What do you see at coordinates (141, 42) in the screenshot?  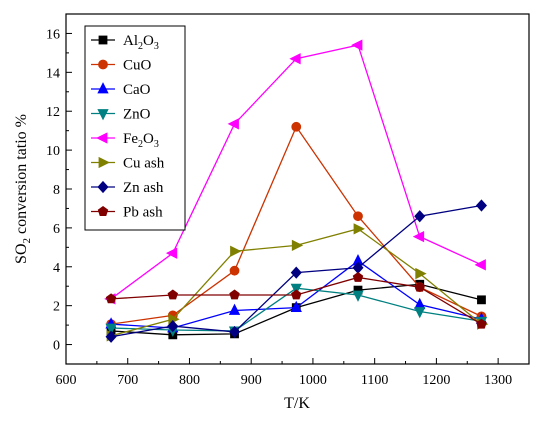 I see `legend-label: Al2O3` at bounding box center [141, 42].